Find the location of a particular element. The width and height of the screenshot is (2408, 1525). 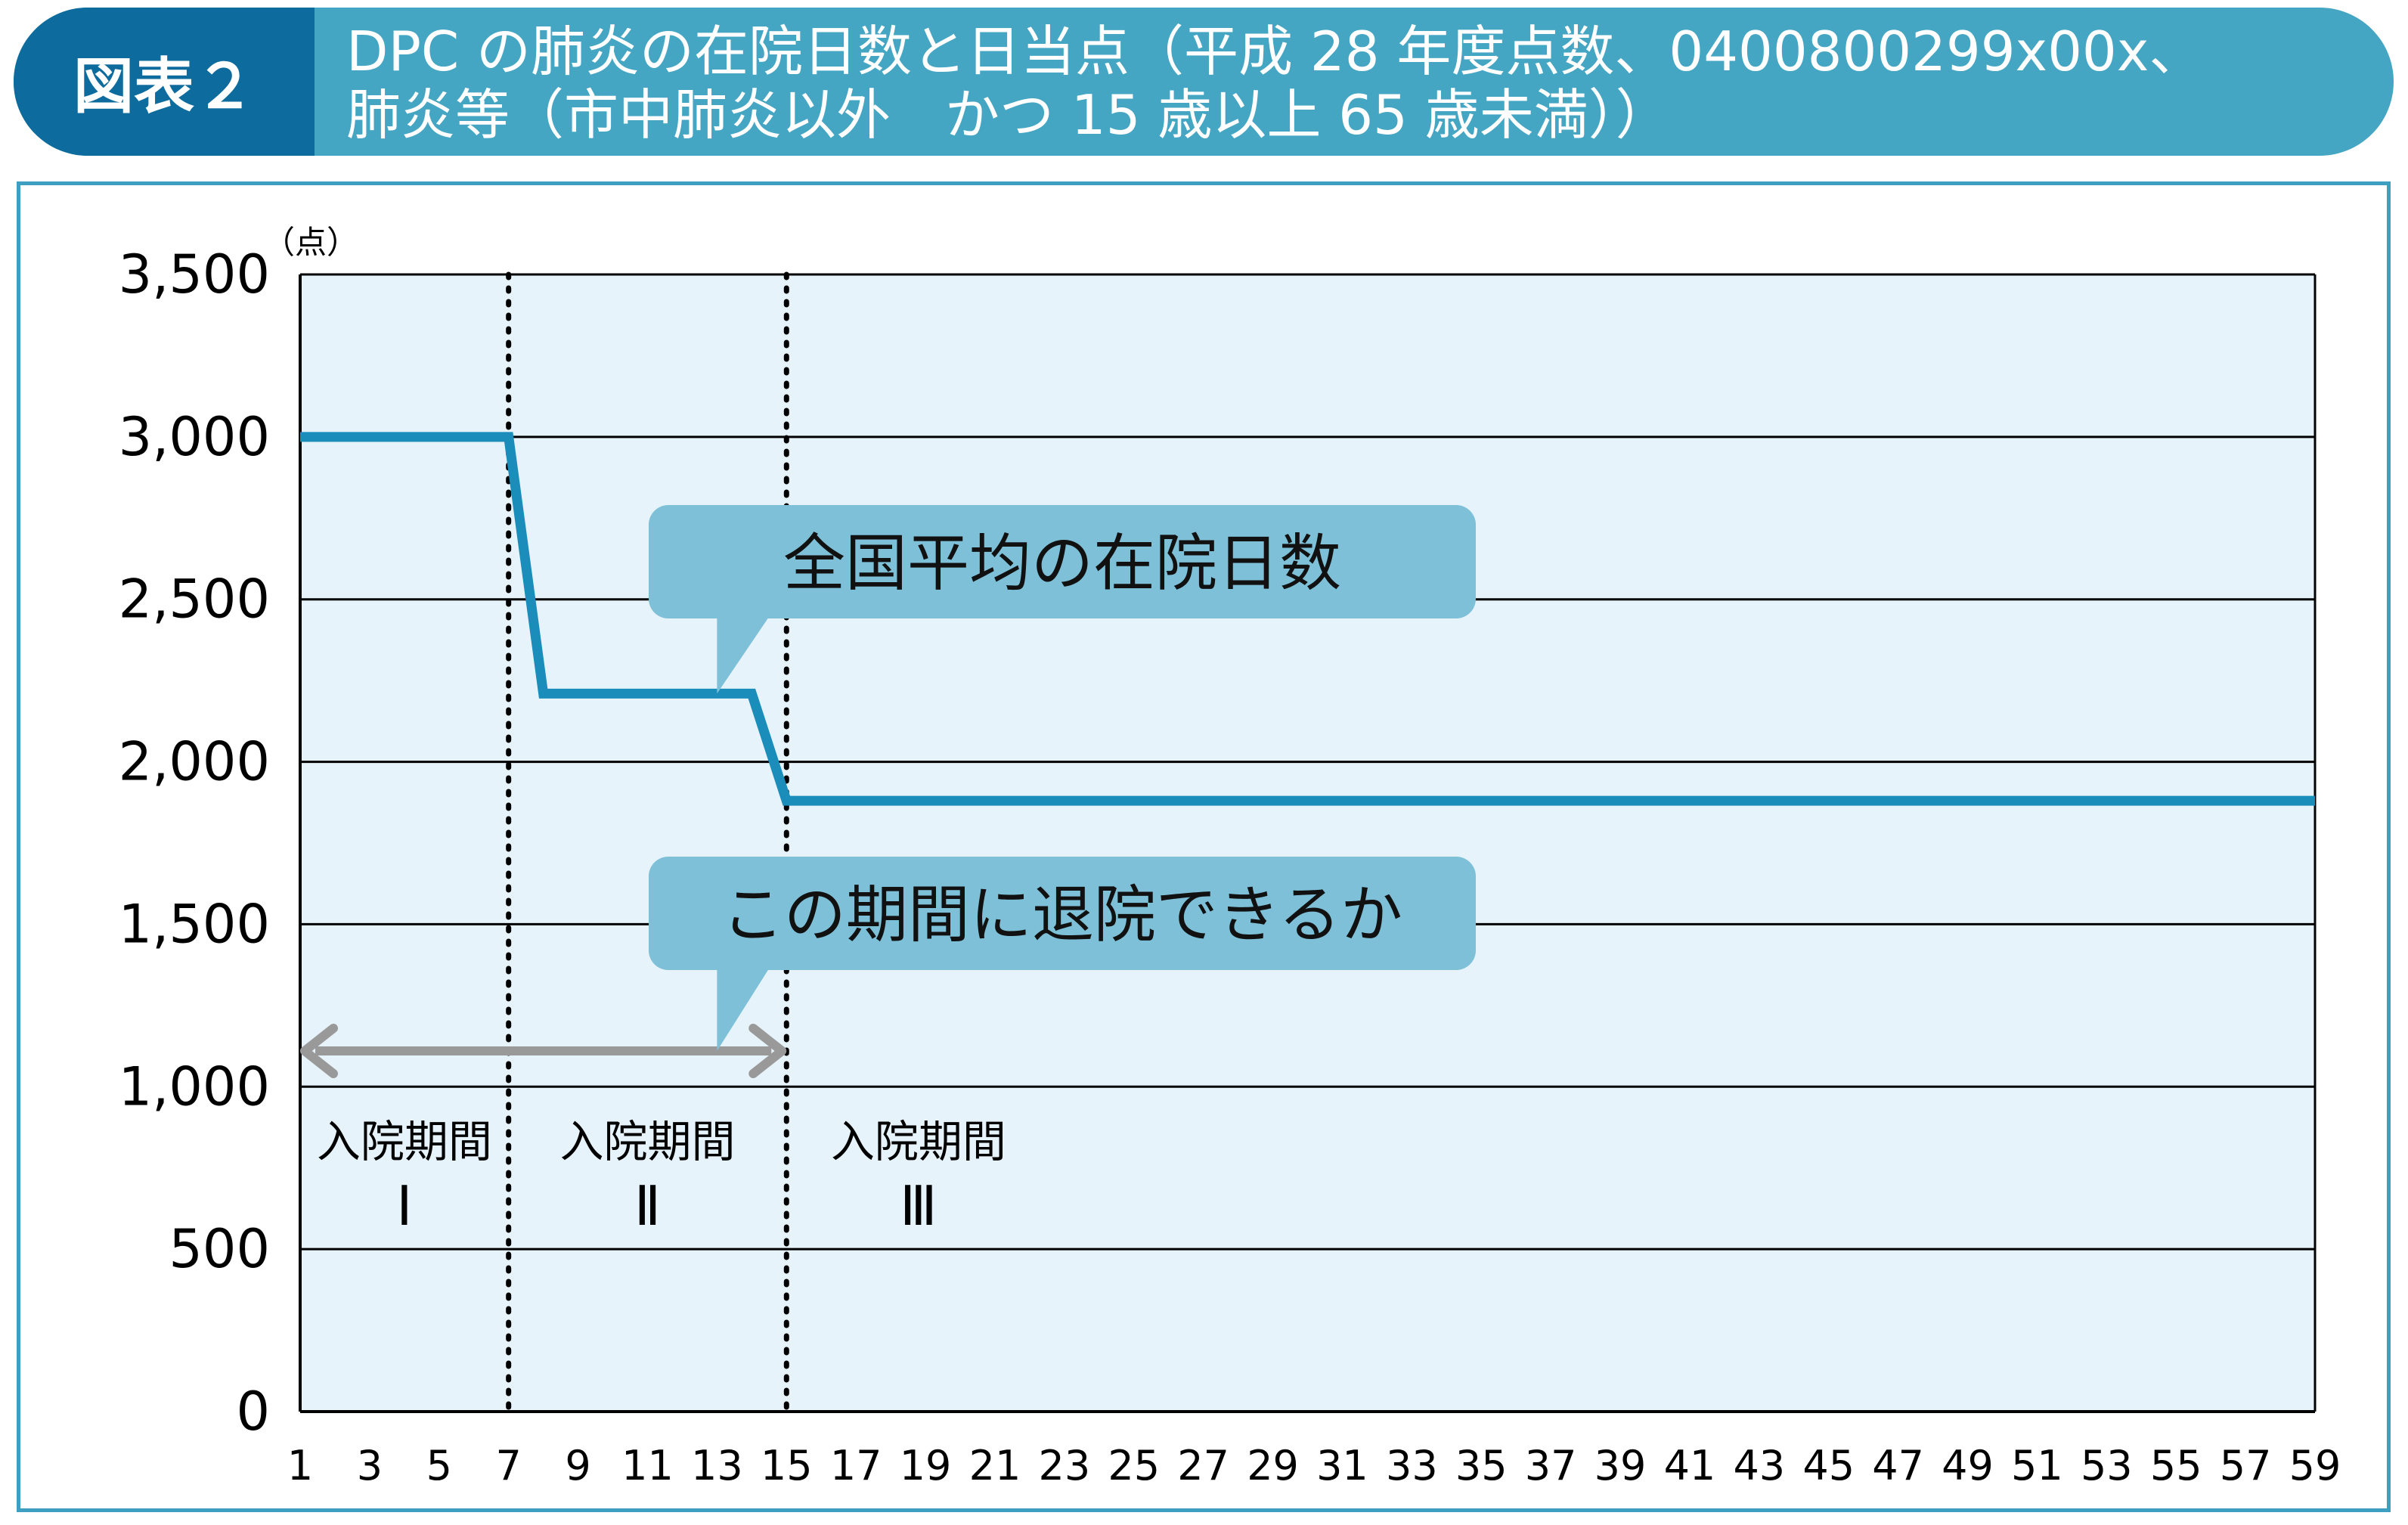

x-tick-label: 37 is located at coordinates (1551, 1465).